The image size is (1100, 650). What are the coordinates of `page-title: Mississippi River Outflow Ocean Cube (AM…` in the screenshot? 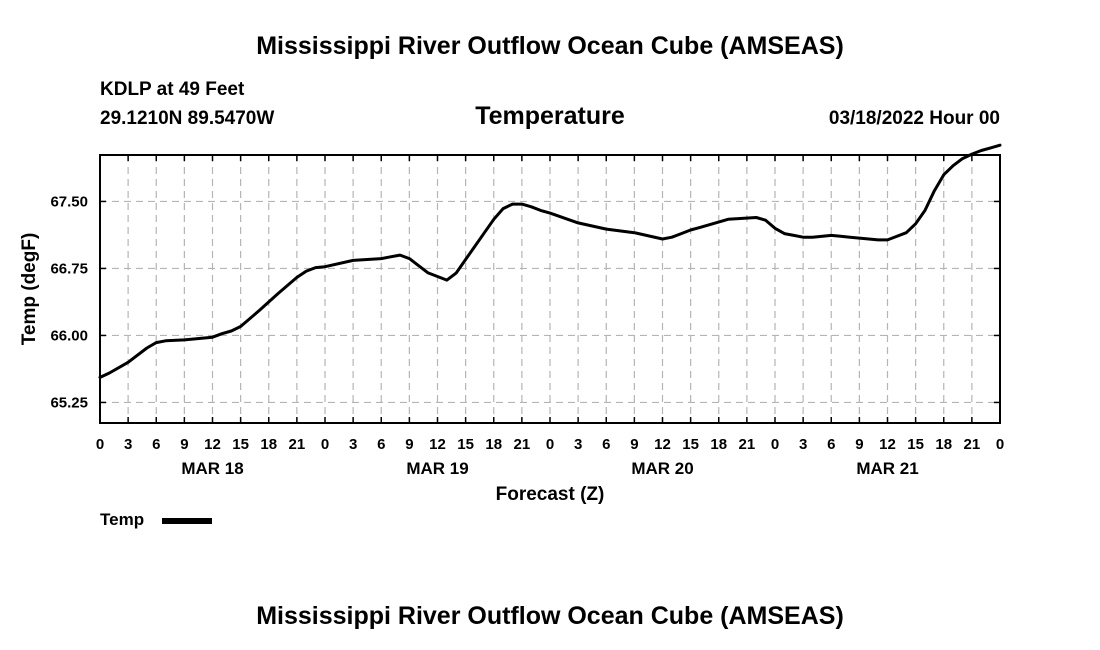 It's located at (550, 46).